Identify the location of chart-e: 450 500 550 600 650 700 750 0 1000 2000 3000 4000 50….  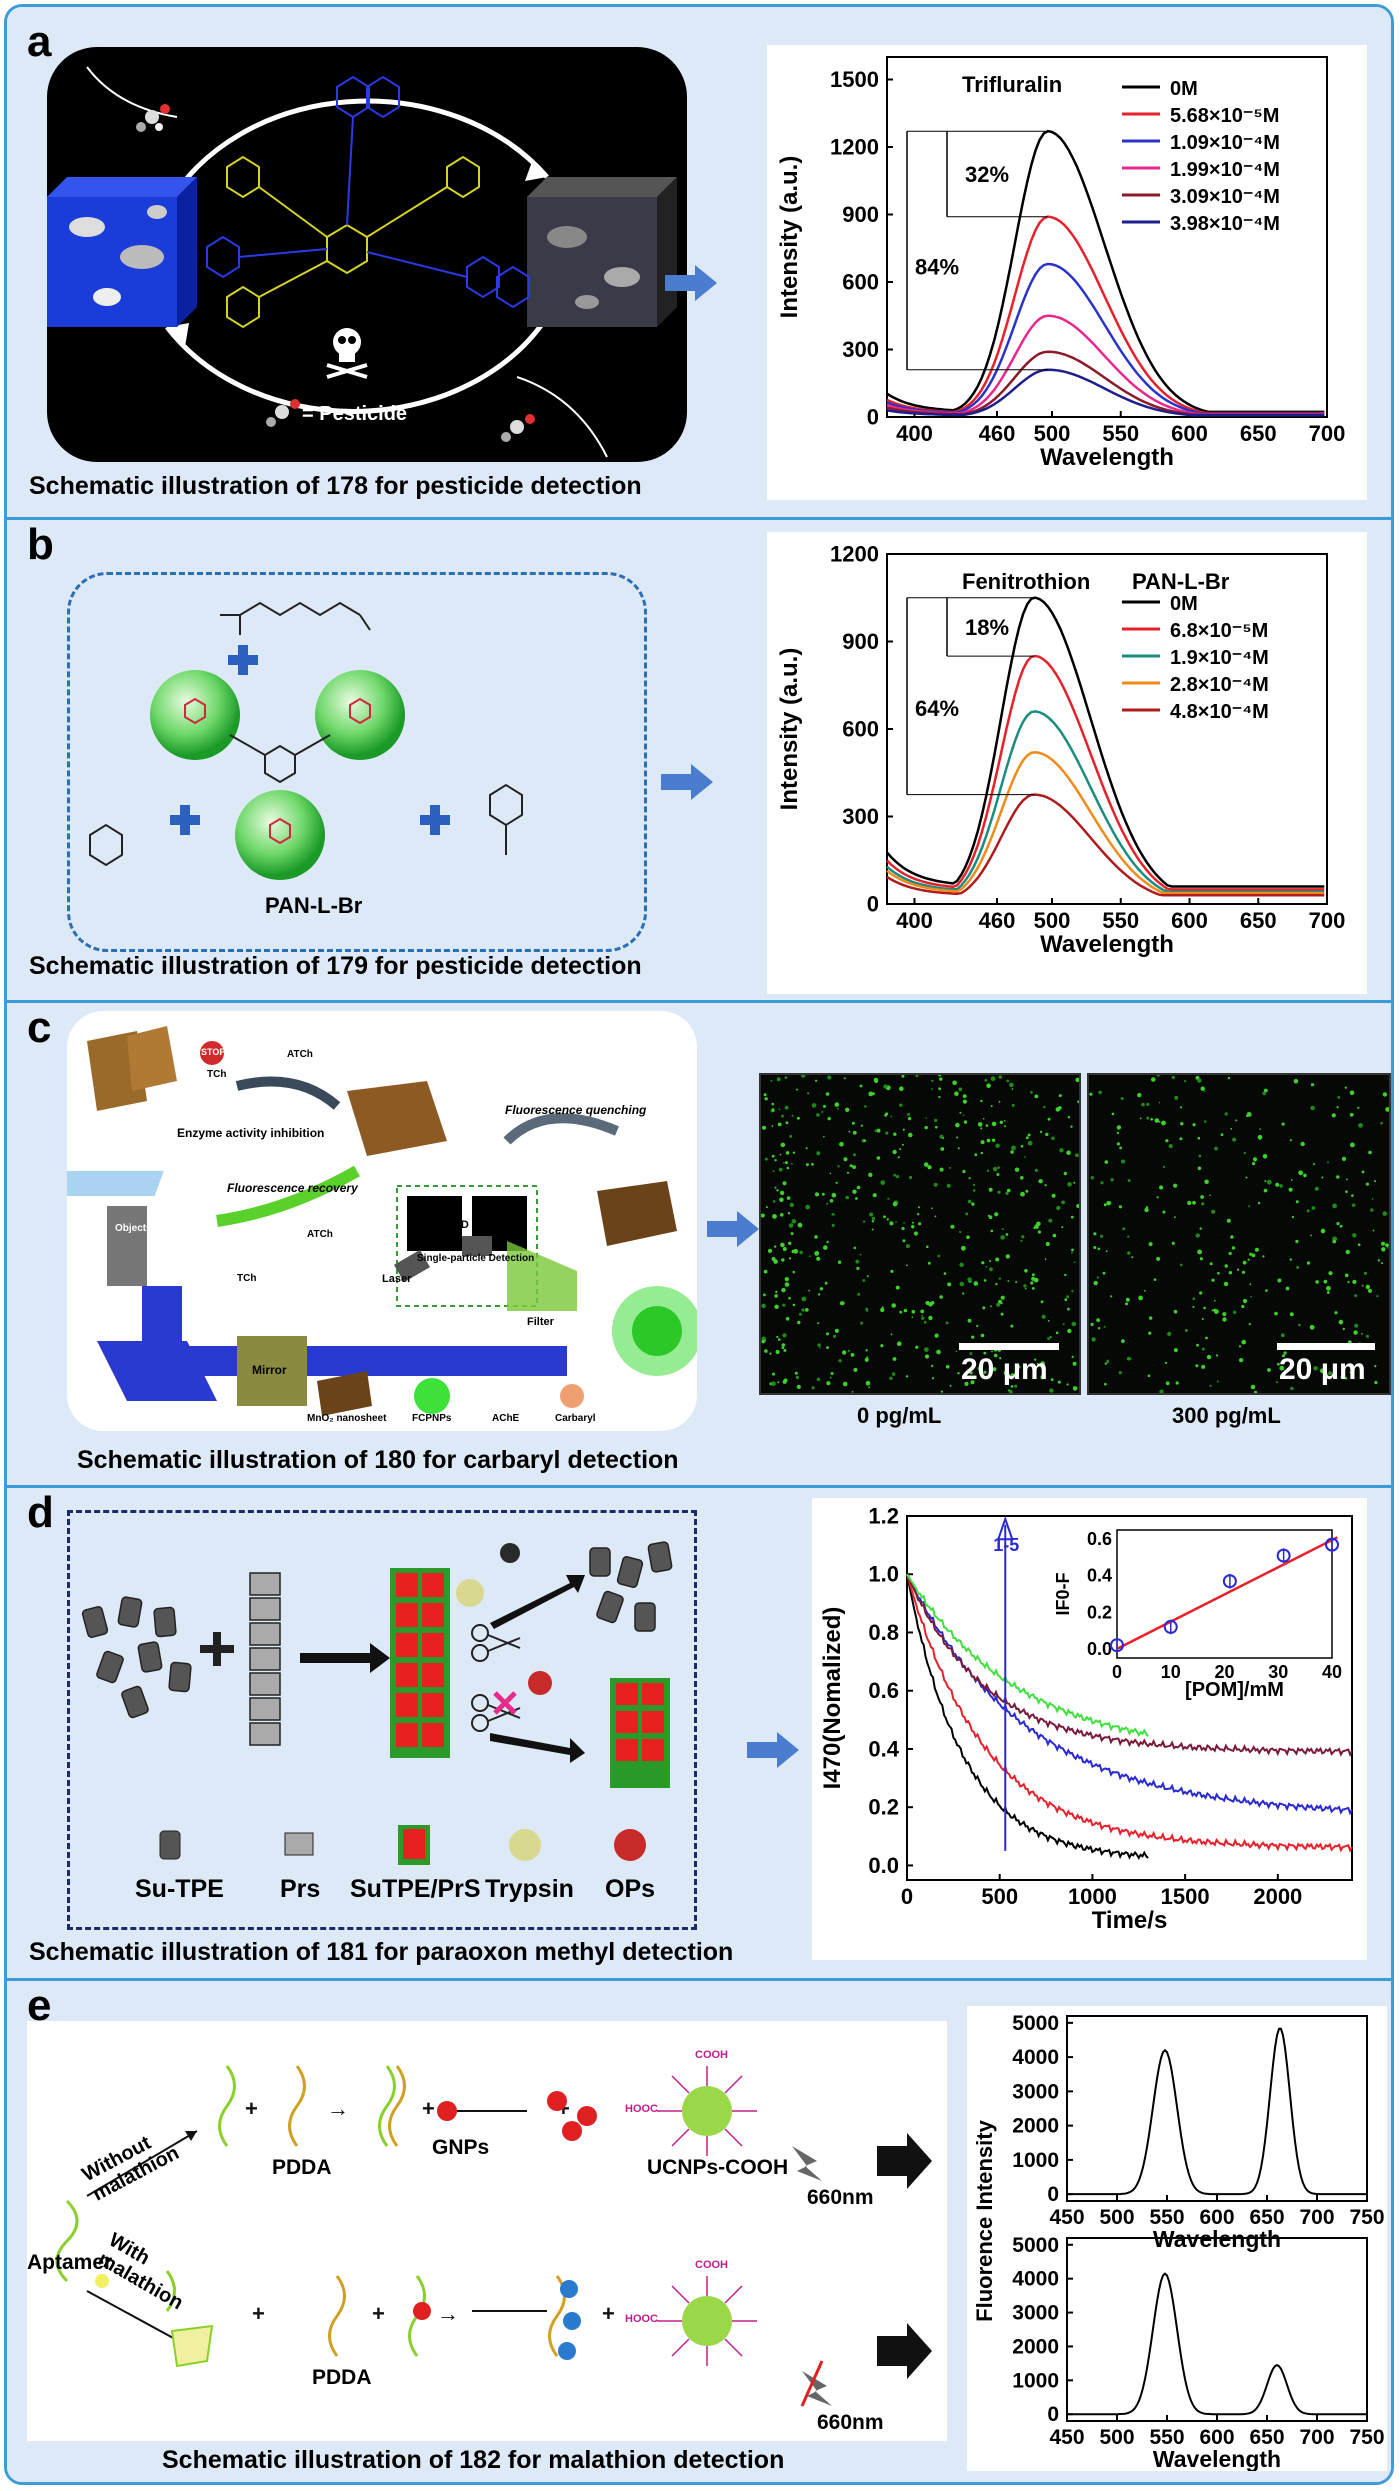
(1178, 2242).